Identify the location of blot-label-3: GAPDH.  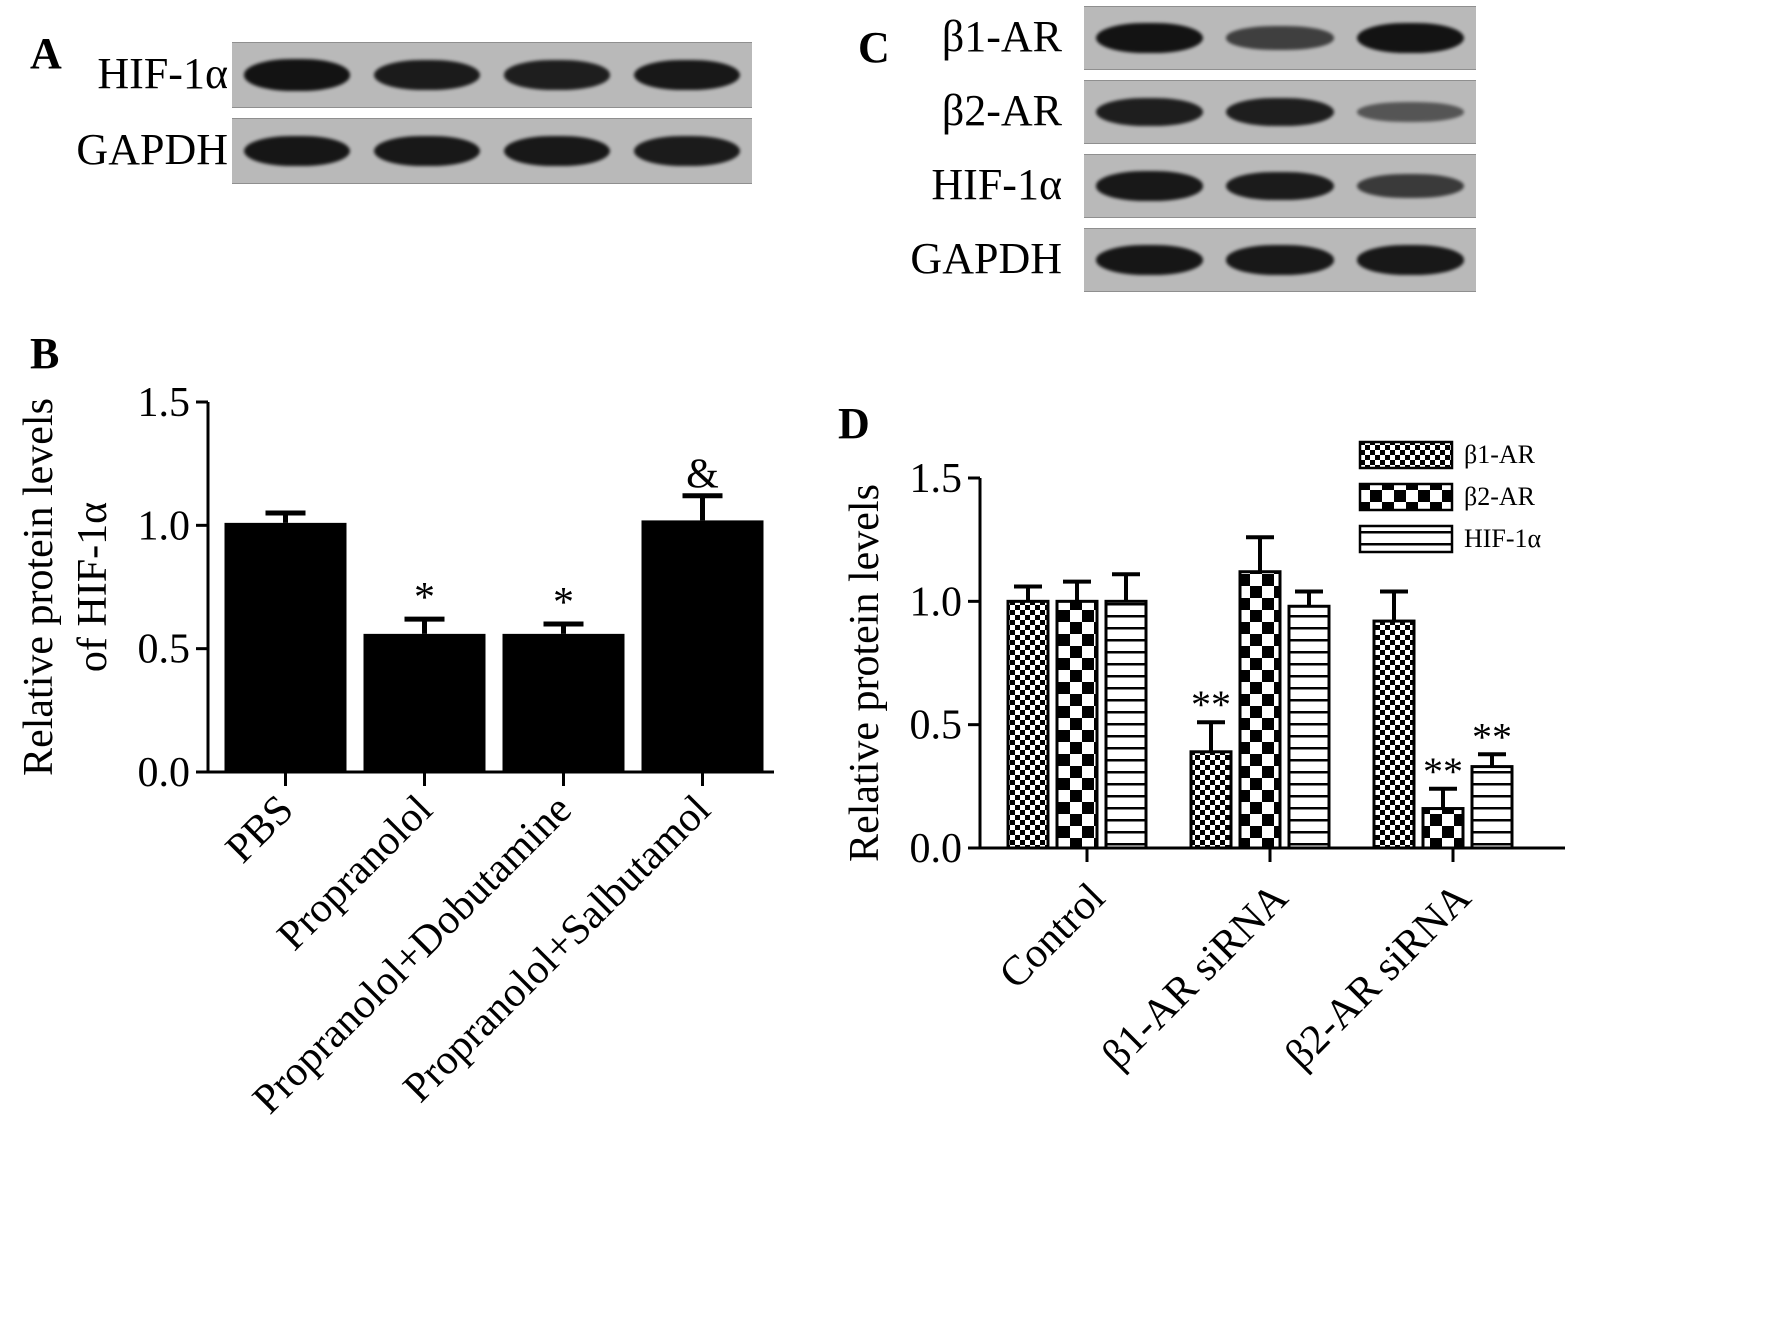
(986, 258).